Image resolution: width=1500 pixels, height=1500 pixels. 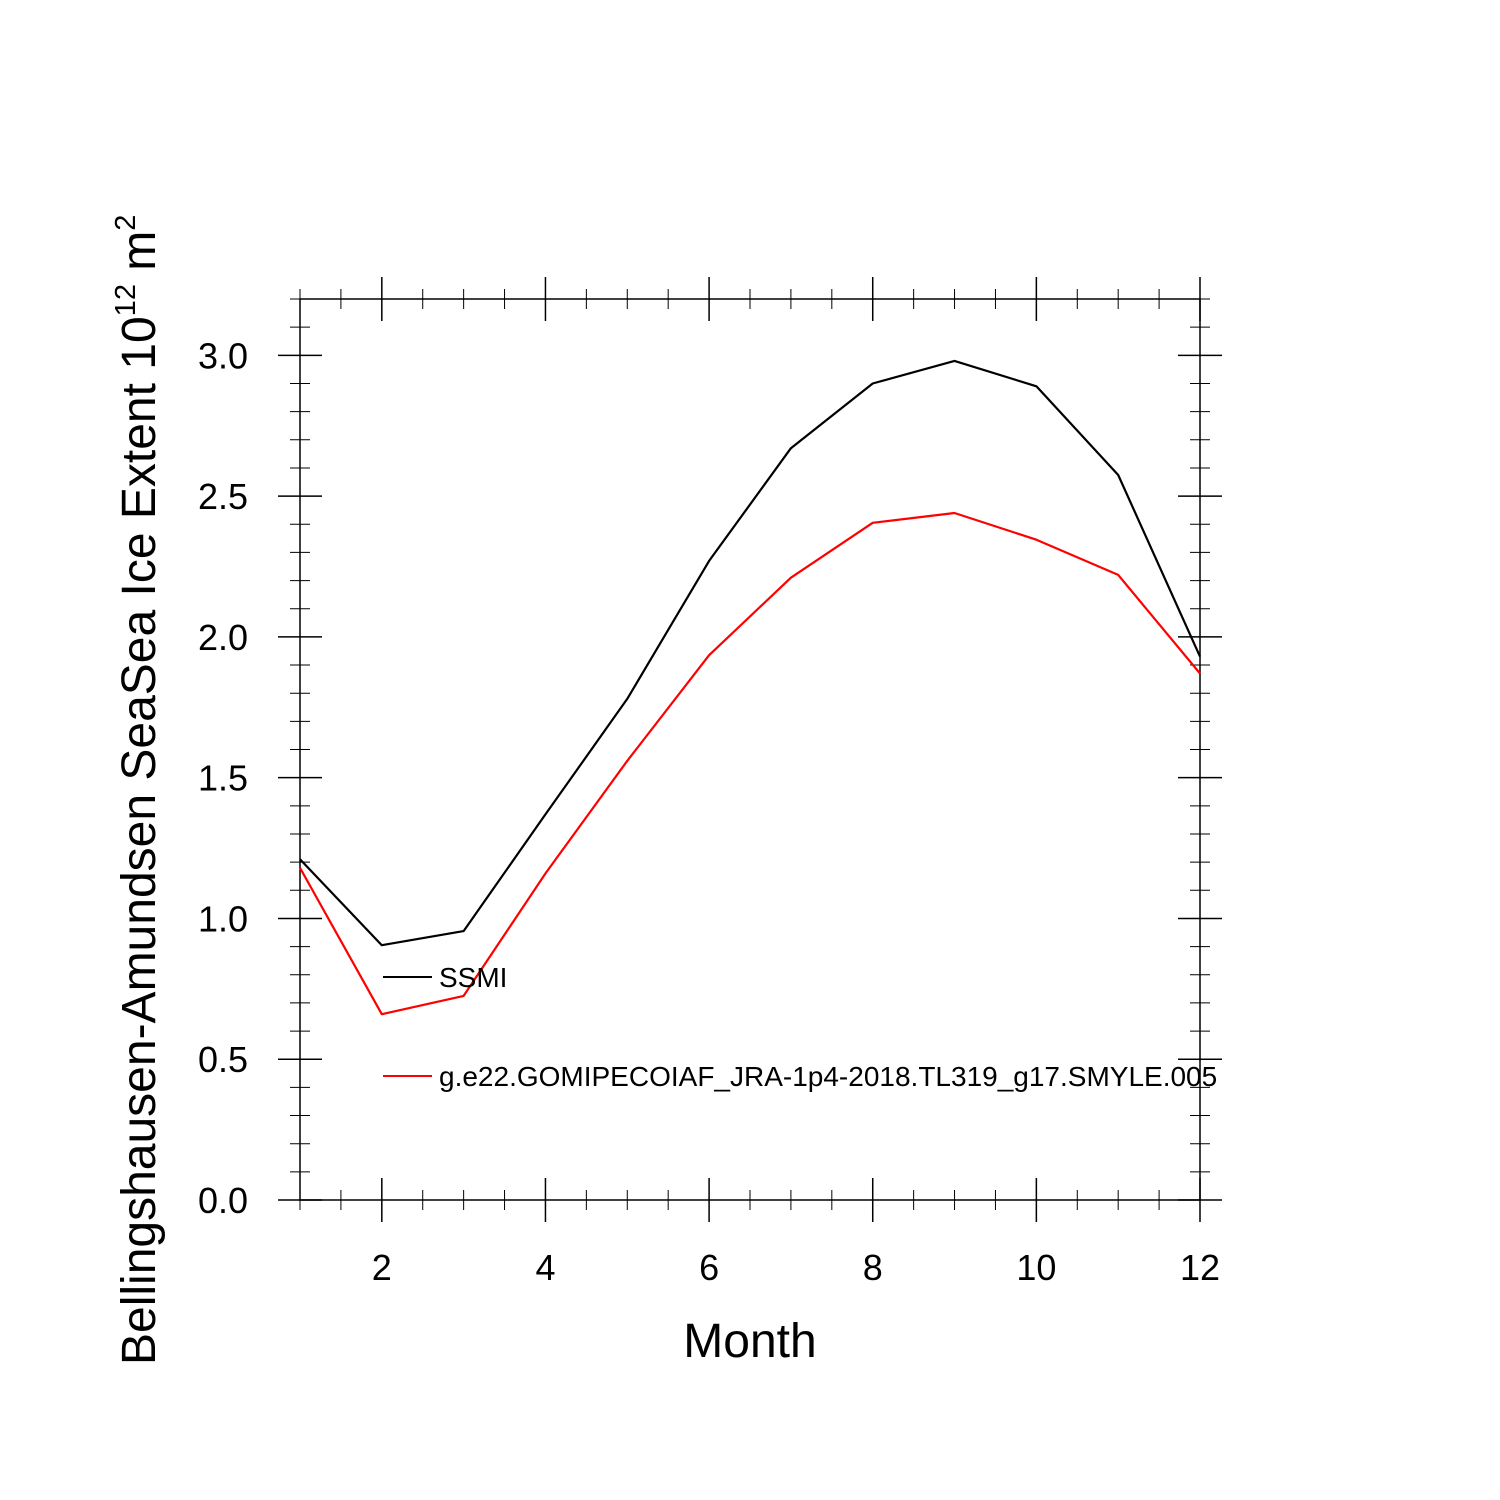 I want to click on y-tick-label: 1.5, so click(x=223, y=778).